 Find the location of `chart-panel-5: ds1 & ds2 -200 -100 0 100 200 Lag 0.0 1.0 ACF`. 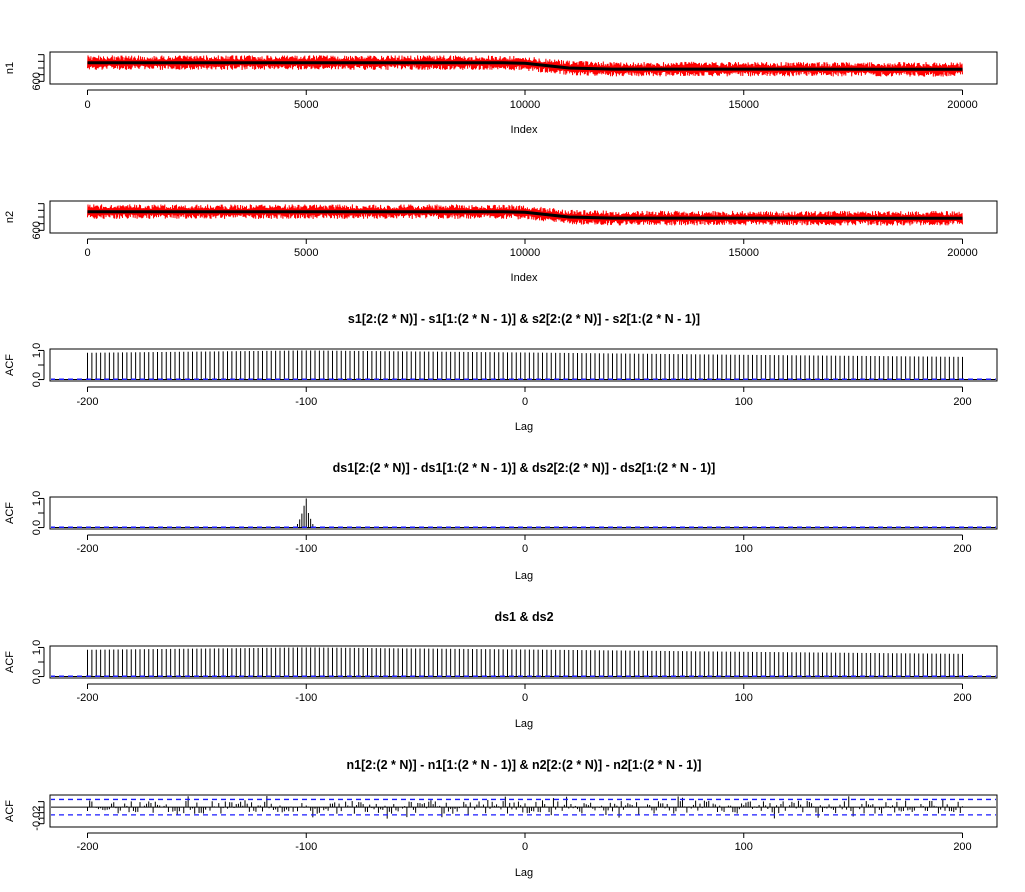

chart-panel-5: ds1 & ds2 -200 -100 0 100 200 Lag 0.0 1.0 ACF is located at coordinates (501, 670).